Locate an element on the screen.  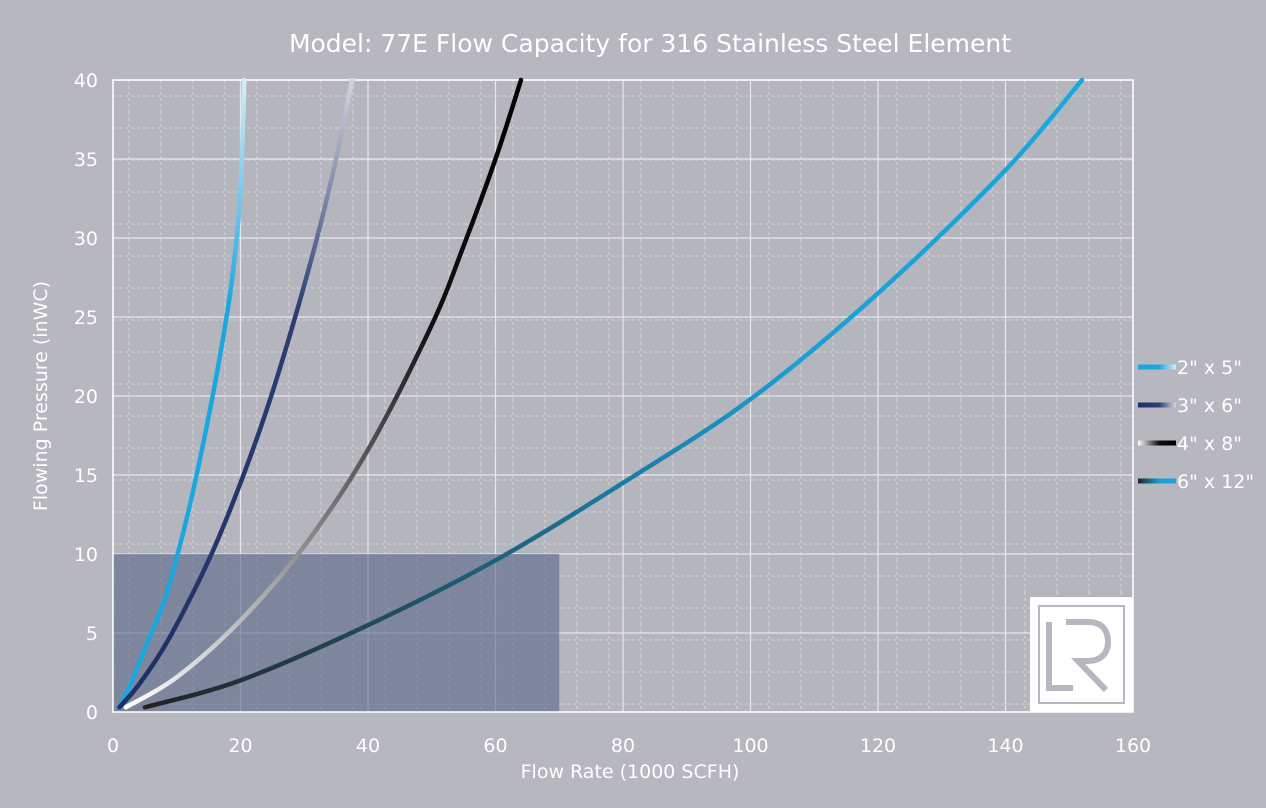
x-tick-label-1: 20 is located at coordinates (240, 746).